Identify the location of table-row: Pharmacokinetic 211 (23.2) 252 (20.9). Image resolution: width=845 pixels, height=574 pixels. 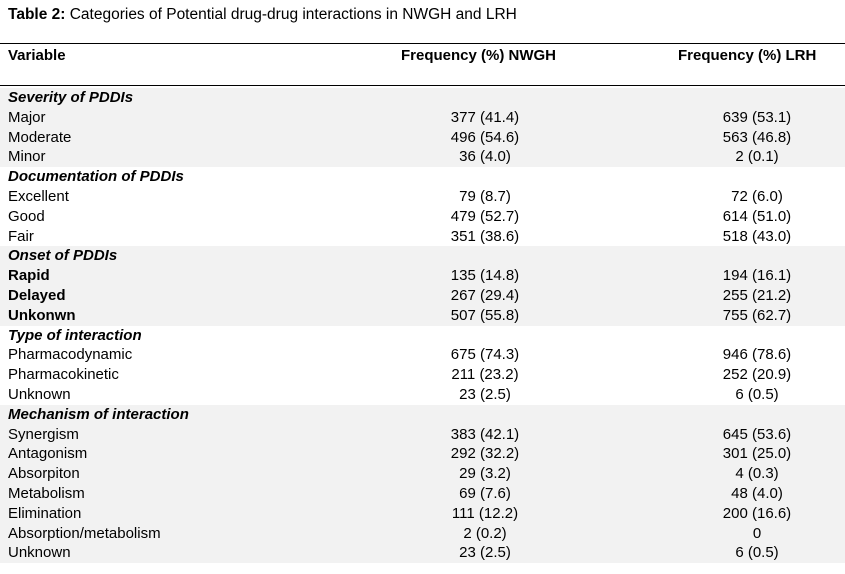
(422, 375).